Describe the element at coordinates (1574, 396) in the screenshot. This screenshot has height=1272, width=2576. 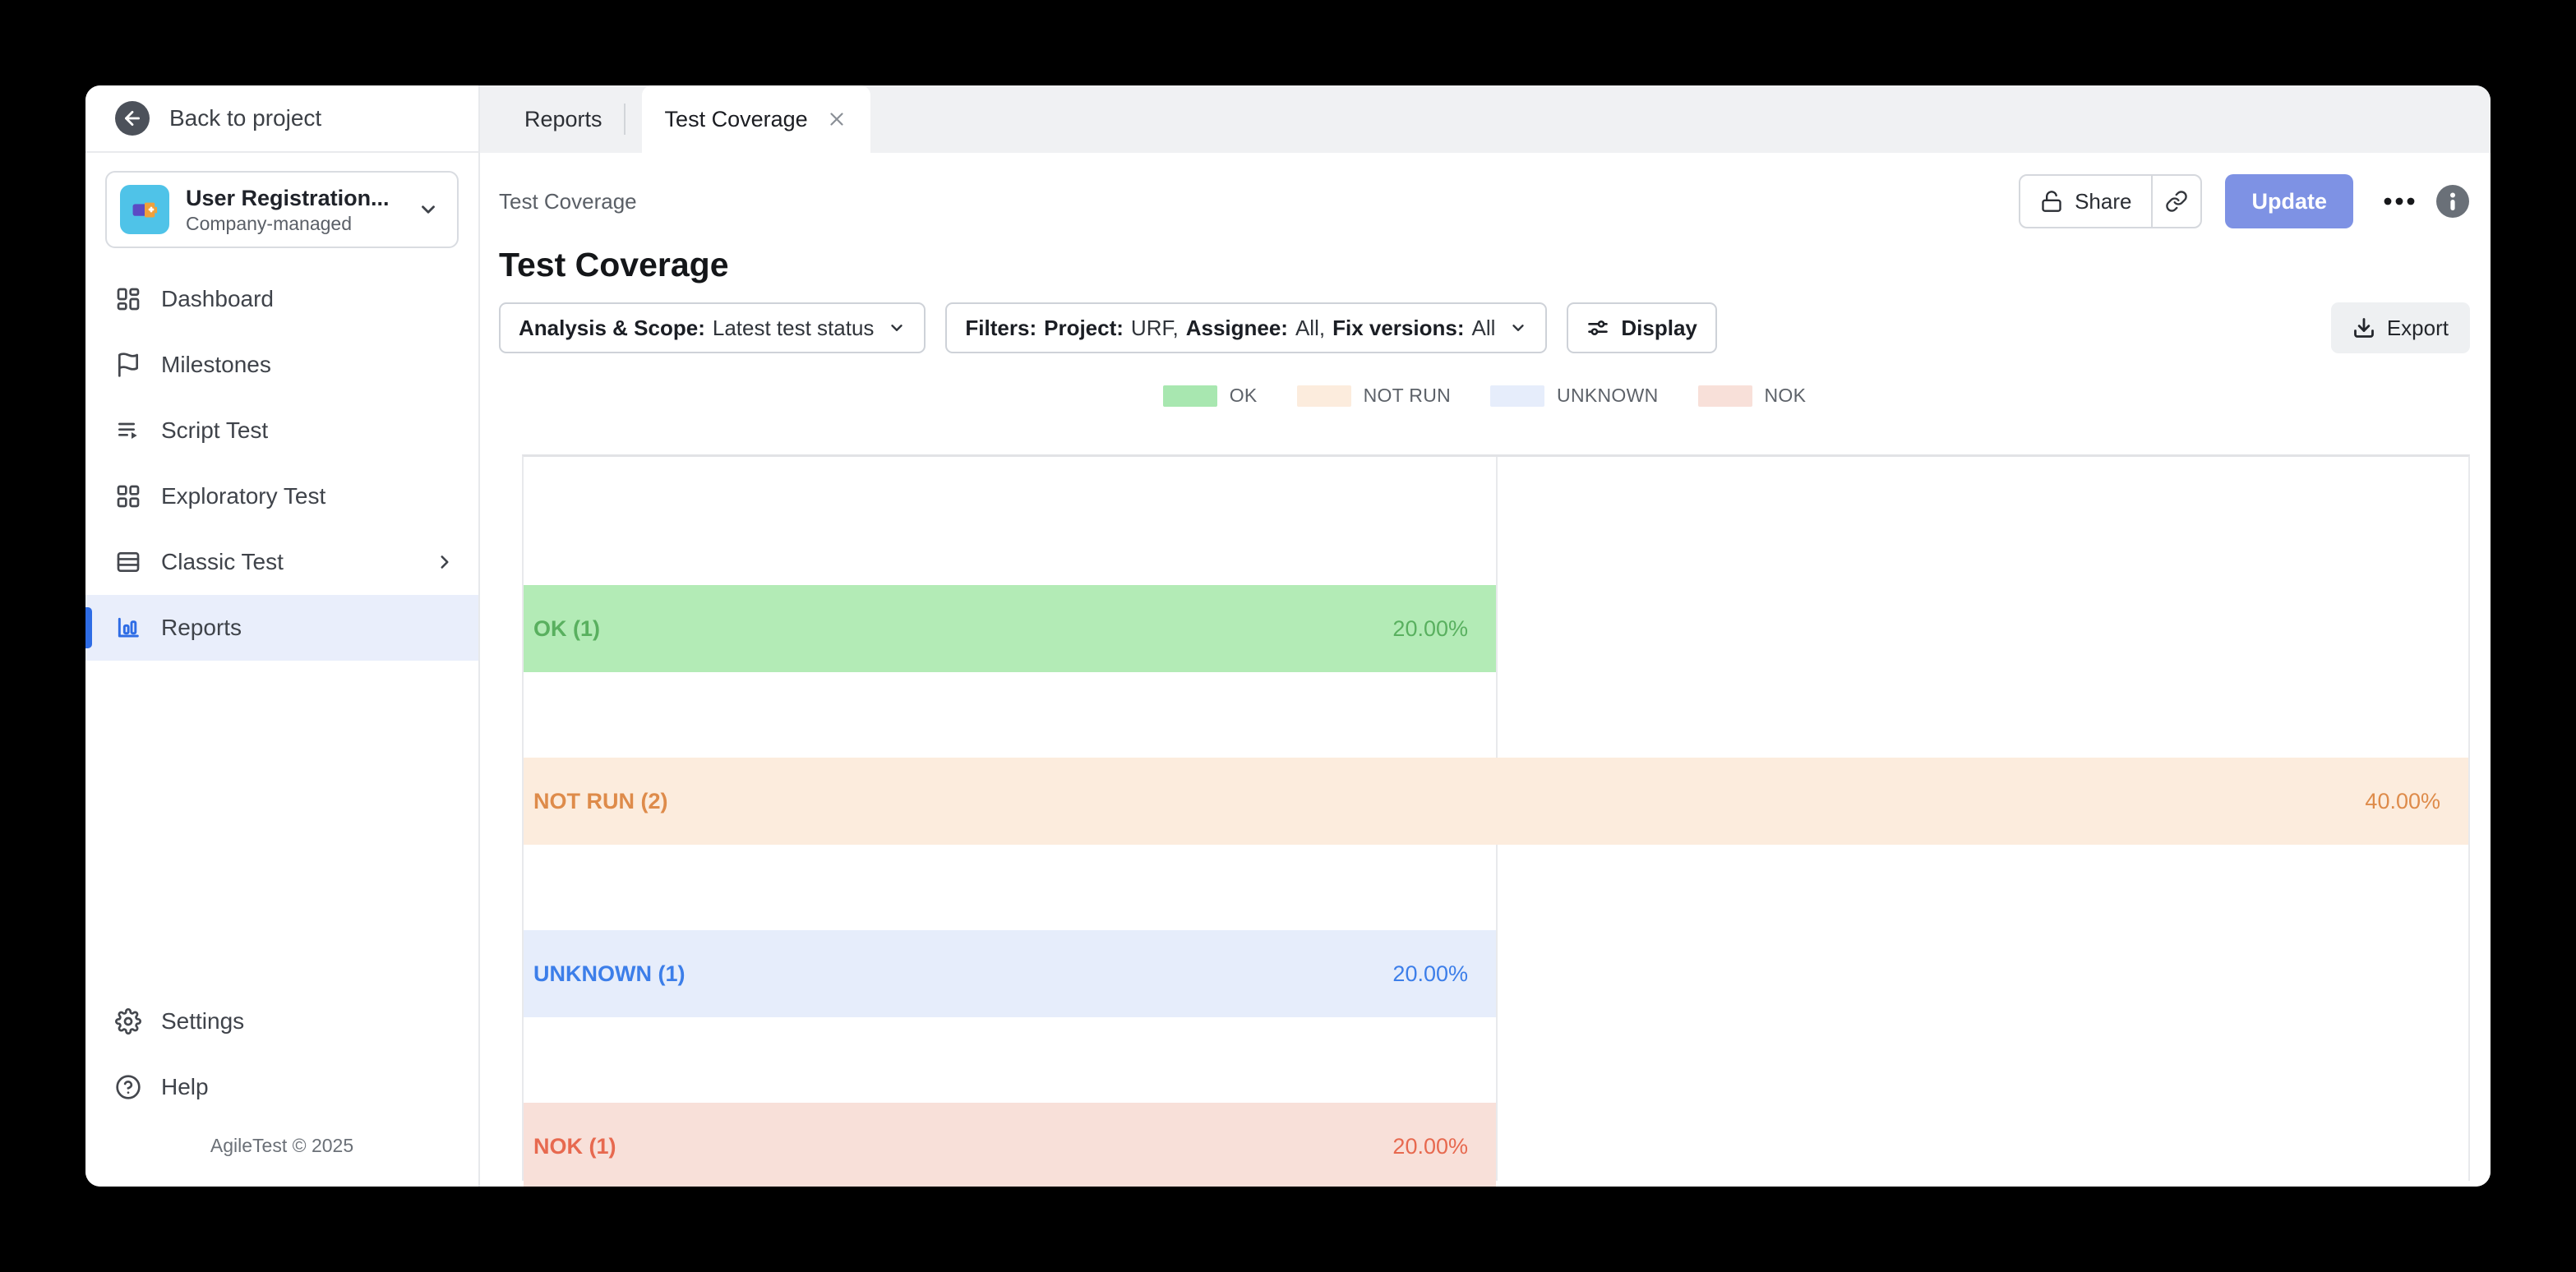
I see `legend-item-unknown: UNKNOWN` at that location.